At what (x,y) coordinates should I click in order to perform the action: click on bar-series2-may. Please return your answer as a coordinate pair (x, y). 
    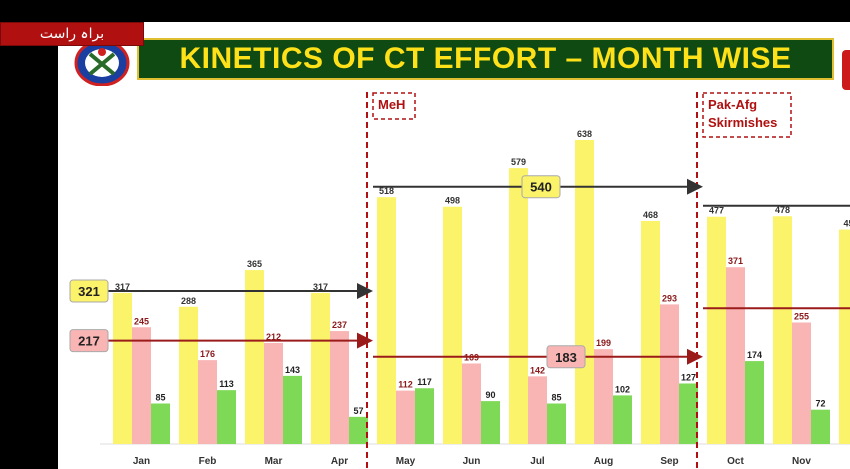
    Looking at the image, I should click on (405, 417).